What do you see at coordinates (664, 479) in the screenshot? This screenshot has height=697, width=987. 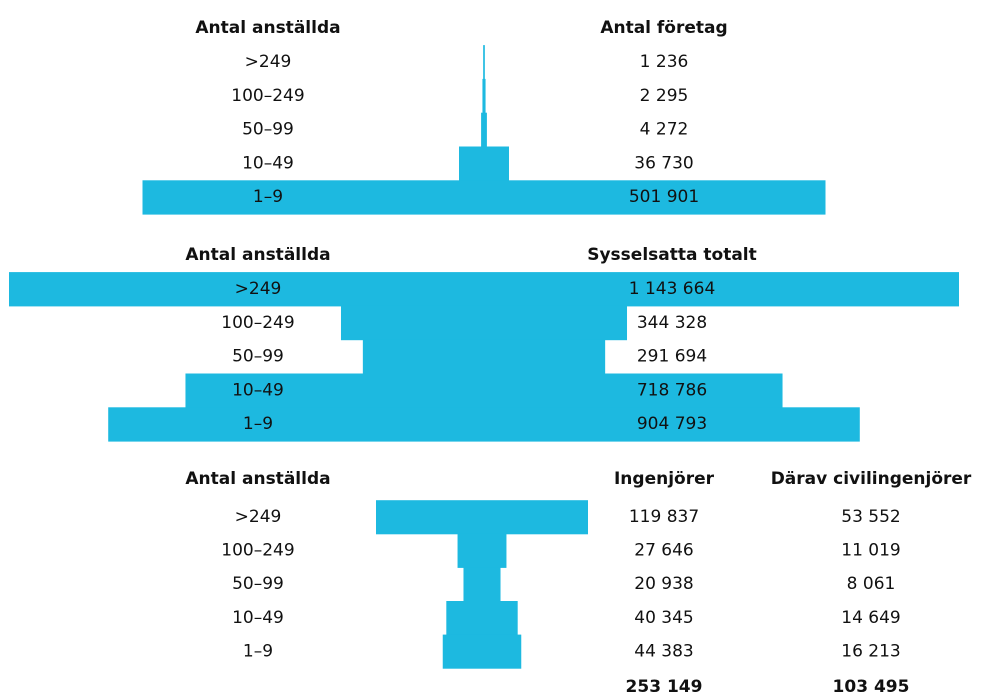 I see `series-name: Ingenjörer` at bounding box center [664, 479].